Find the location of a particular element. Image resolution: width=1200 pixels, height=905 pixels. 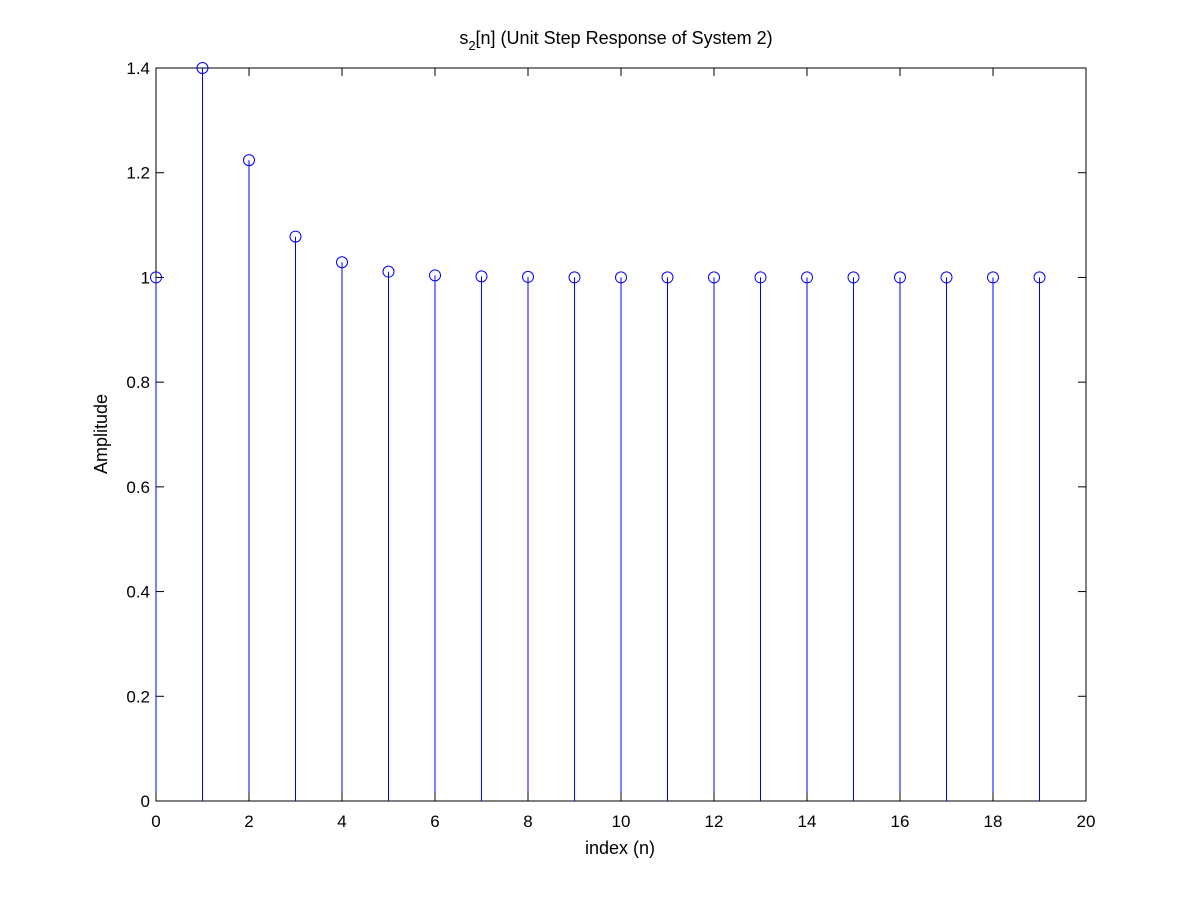

x-axis-label: index (n) is located at coordinates (620, 848).